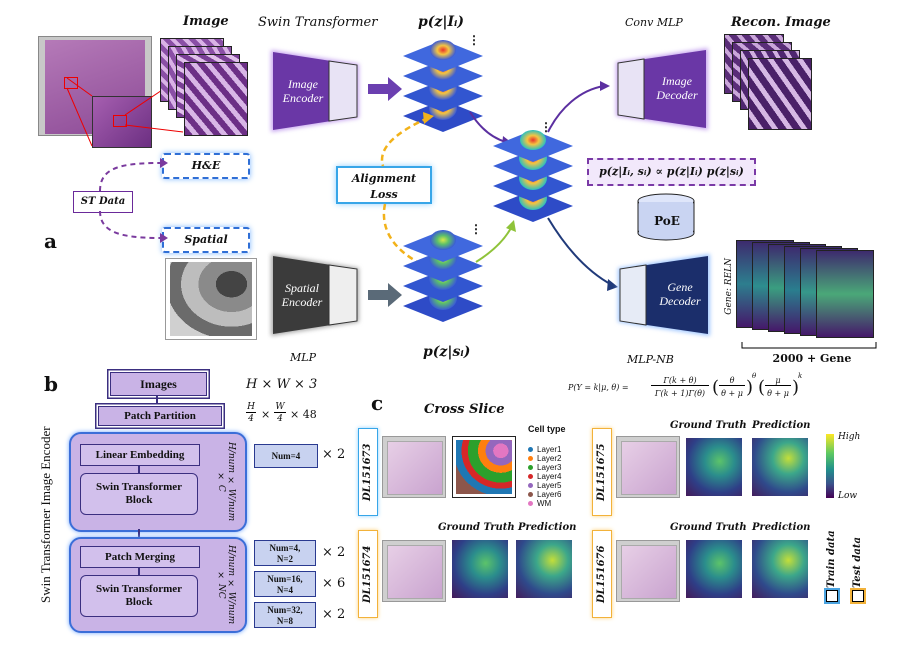  Describe the element at coordinates (558, 481) in the screenshot. I see `legend-item: Layer5` at that location.